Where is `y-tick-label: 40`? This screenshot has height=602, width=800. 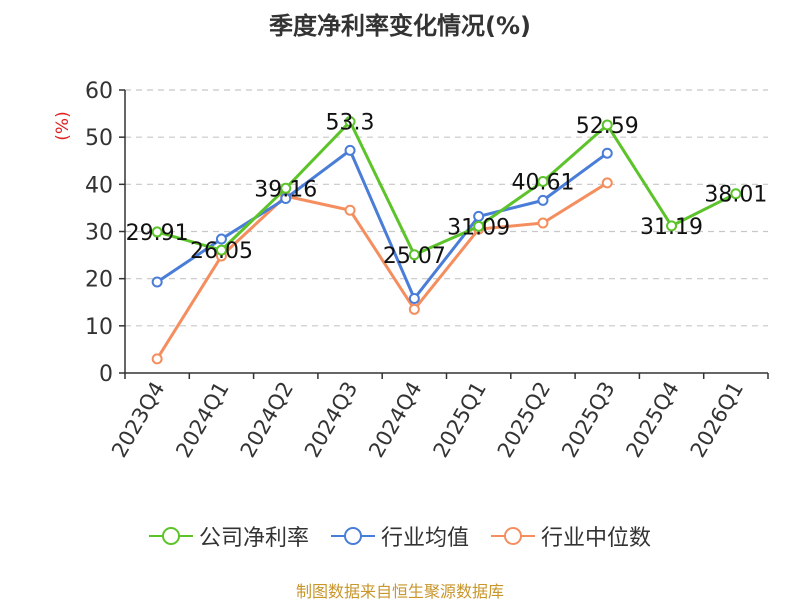 y-tick-label: 40 is located at coordinates (99, 185).